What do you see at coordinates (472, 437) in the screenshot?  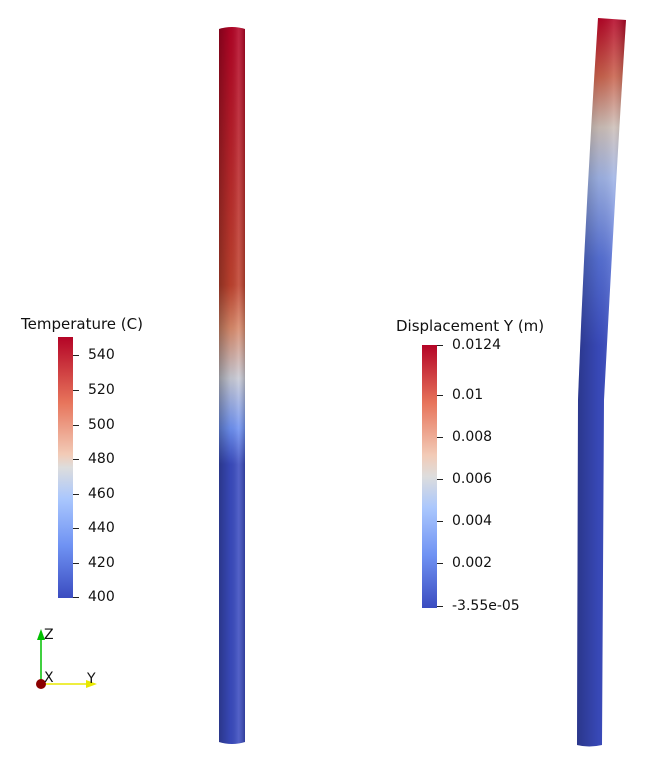 I see `tick-label: 0.008` at bounding box center [472, 437].